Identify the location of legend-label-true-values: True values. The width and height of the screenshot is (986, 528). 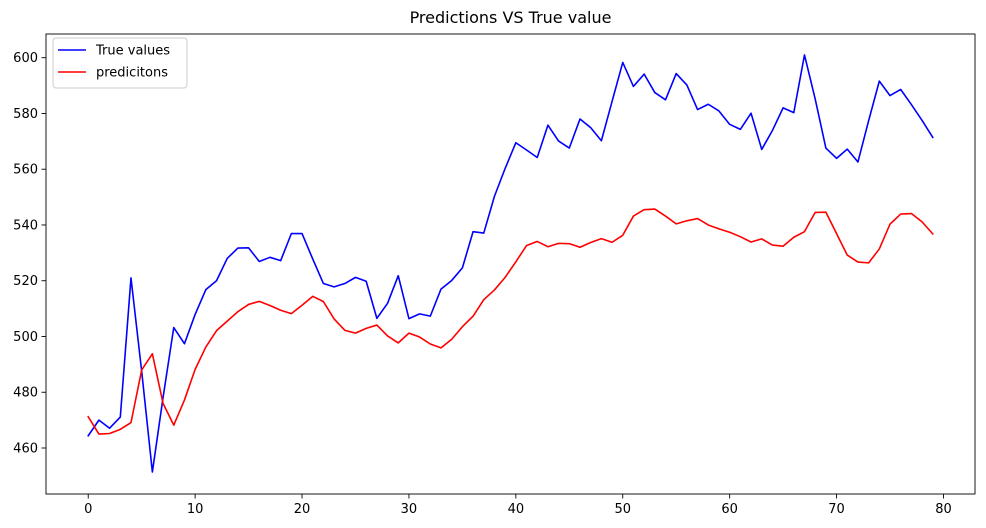
(132, 51).